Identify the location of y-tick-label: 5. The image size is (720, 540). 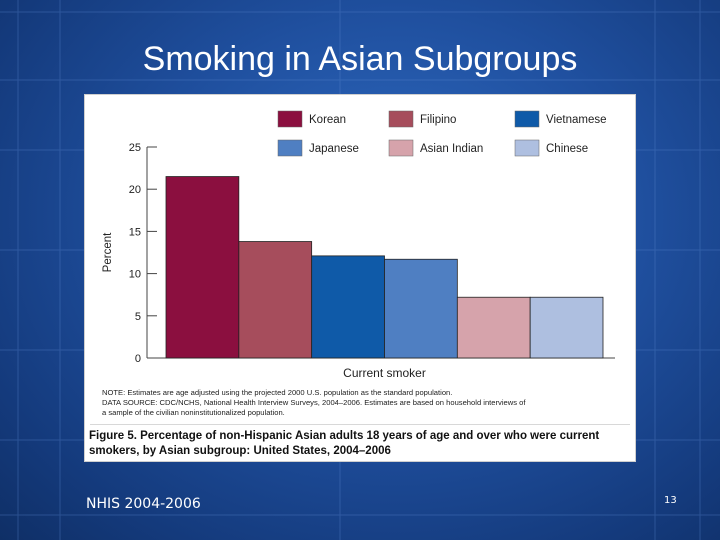
(138, 317).